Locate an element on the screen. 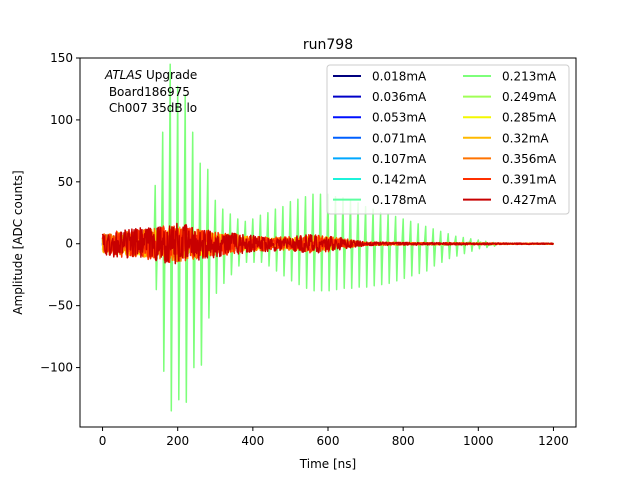  annotation-channel: Ch007 35dB lo is located at coordinates (151, 108).